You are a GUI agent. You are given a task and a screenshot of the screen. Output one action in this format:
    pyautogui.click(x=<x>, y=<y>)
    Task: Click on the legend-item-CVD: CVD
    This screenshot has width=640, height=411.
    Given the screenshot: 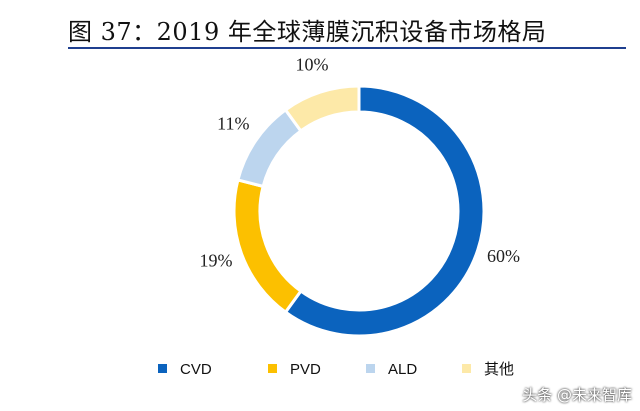 What is the action you would take?
    pyautogui.click(x=185, y=369)
    